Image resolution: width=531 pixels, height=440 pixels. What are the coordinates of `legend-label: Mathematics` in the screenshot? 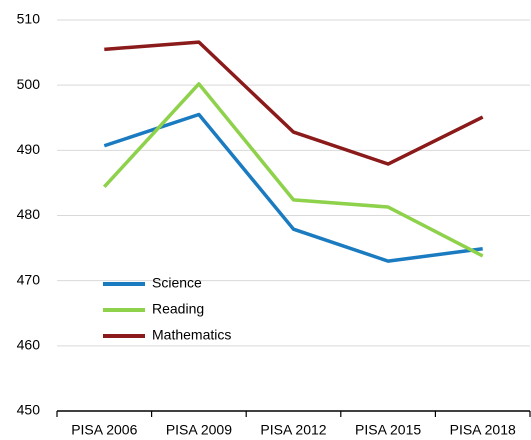 It's located at (191, 335).